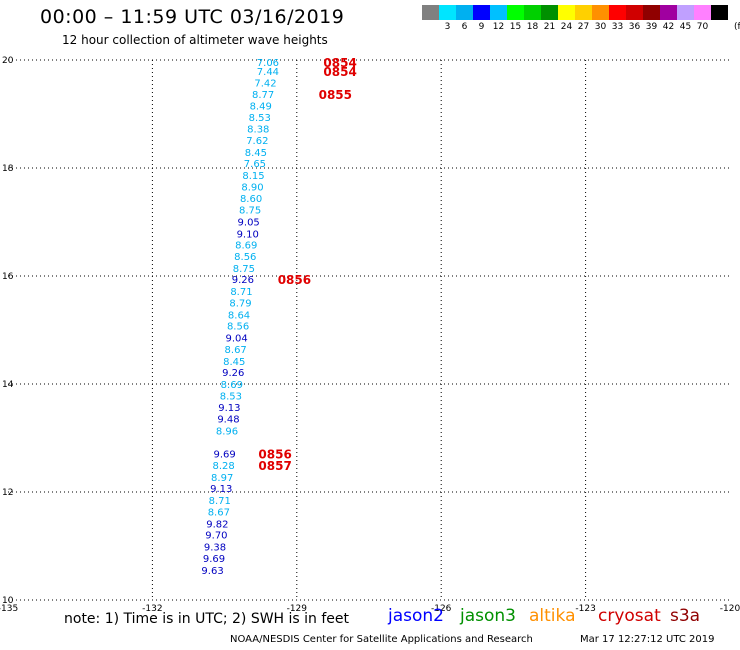 The image size is (740, 650). I want to click on y-tick-label: 20, so click(8, 61).